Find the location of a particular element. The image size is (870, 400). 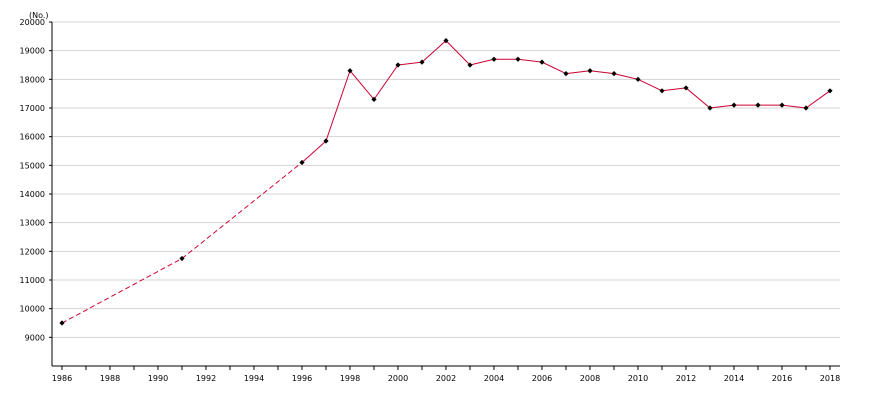

y-tick-label-17000: 17000 is located at coordinates (32, 108).